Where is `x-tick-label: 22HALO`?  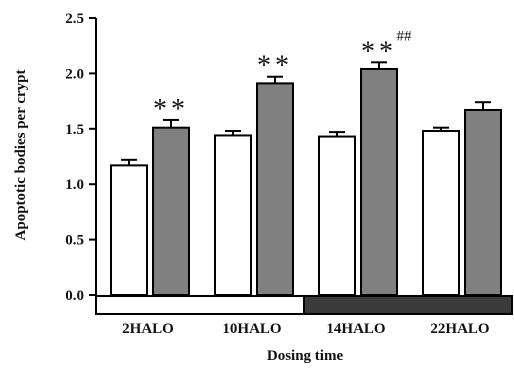
x-tick-label: 22HALO is located at coordinates (459, 329).